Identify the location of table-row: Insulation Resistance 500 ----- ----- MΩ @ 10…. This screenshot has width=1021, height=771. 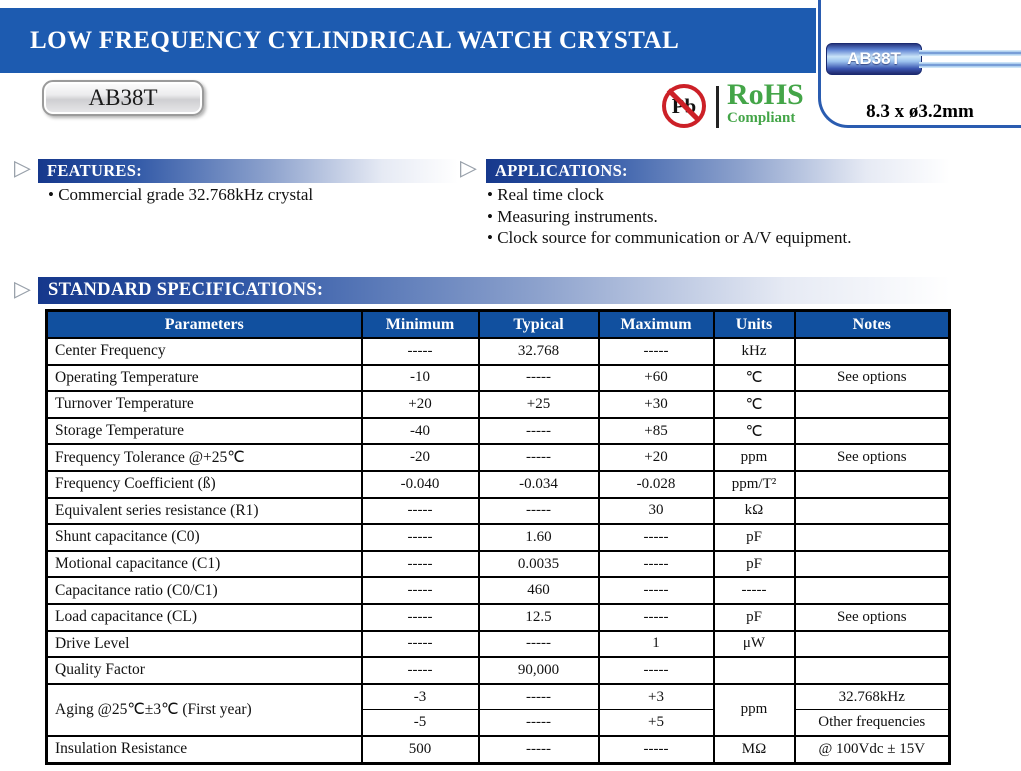
(498, 749).